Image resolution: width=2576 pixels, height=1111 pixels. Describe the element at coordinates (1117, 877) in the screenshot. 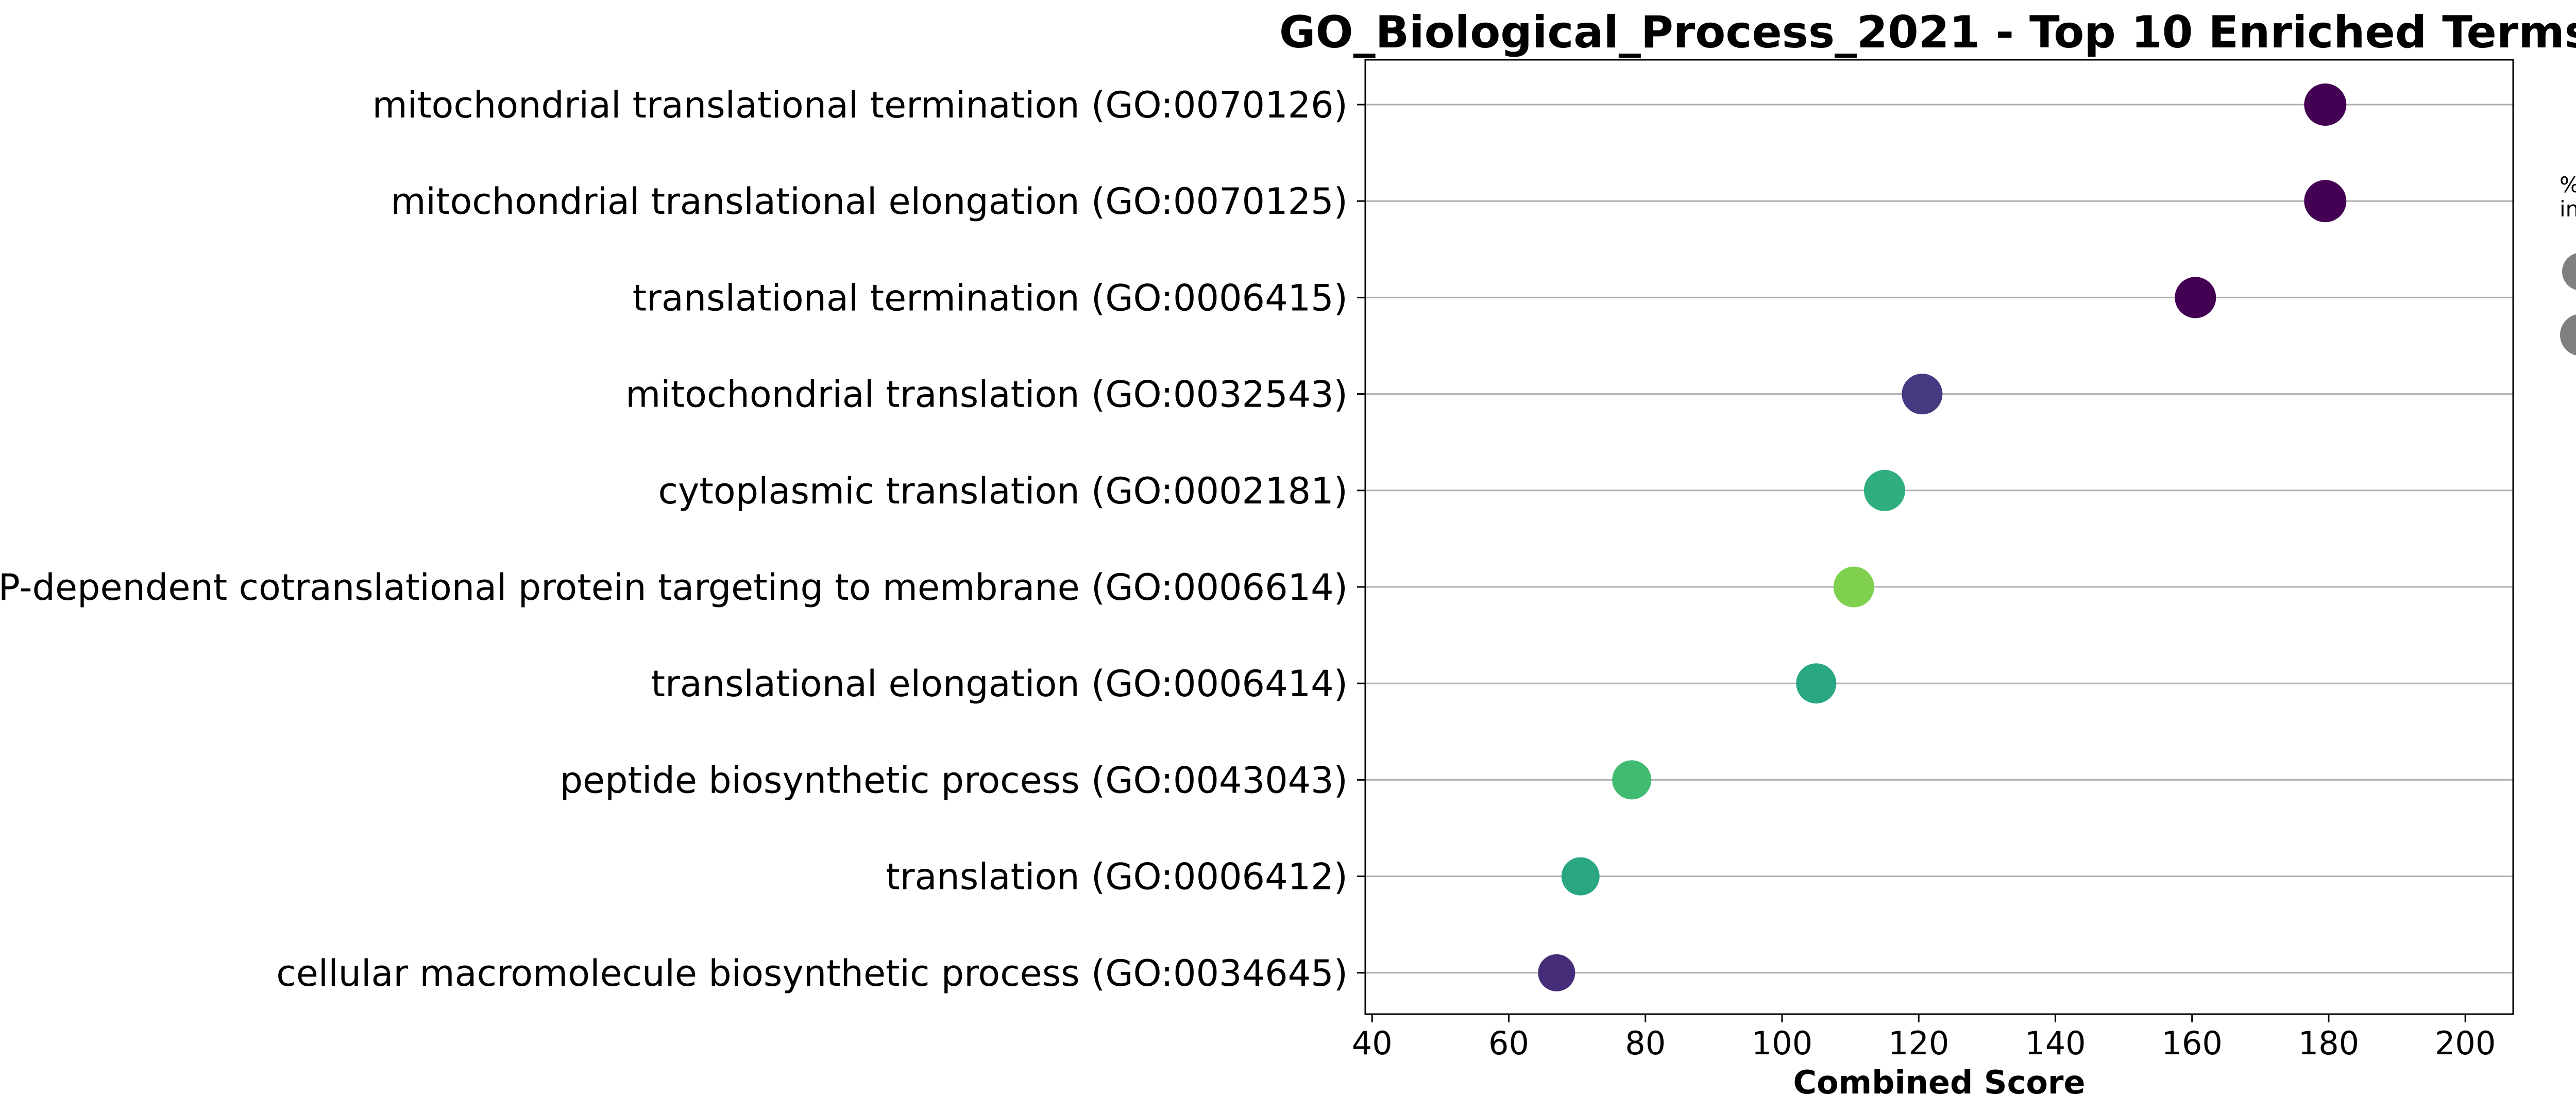

I see `y-tick-label: translation (GO:0006412)` at that location.